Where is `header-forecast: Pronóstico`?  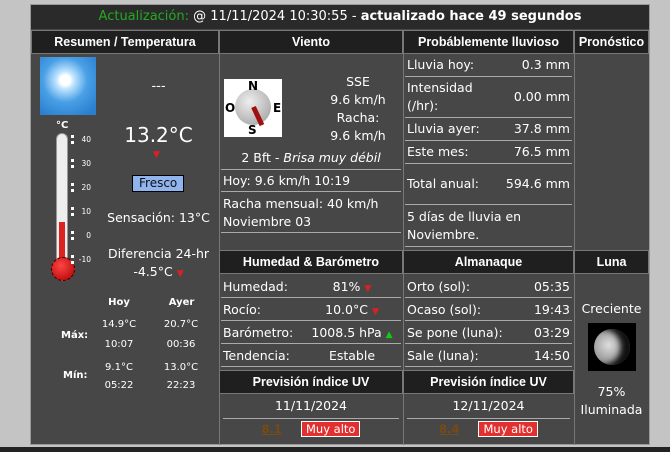
header-forecast: Pronóstico is located at coordinates (611, 42).